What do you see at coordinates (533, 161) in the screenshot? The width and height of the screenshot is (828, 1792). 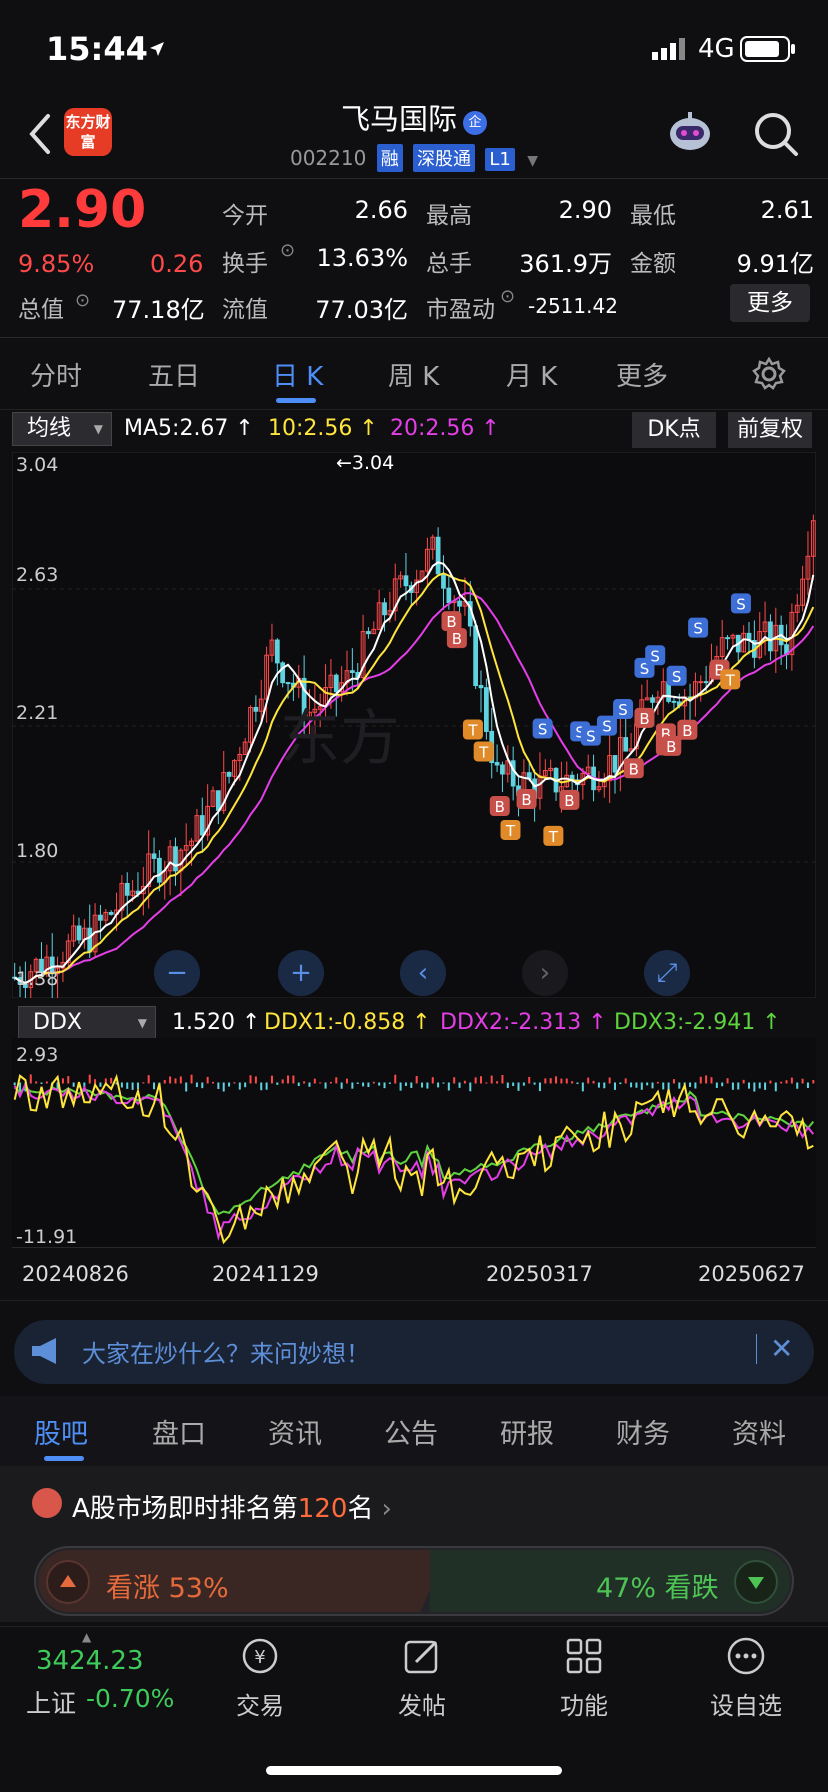 I see `dropdown-icon: ▼` at bounding box center [533, 161].